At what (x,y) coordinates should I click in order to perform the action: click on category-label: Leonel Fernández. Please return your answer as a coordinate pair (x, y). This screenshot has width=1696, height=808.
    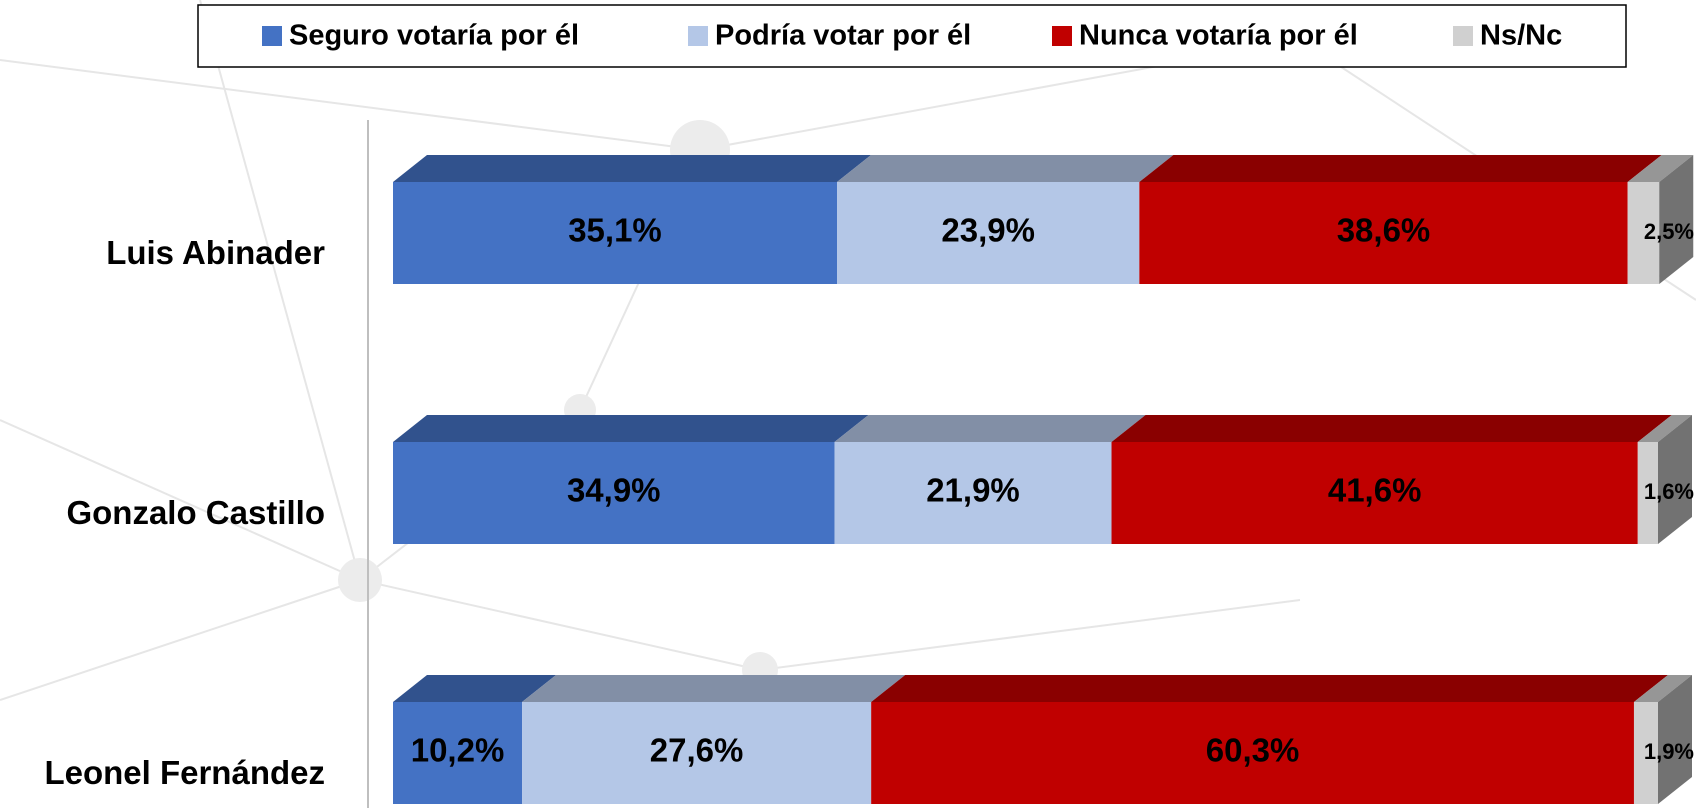
    Looking at the image, I should click on (184, 772).